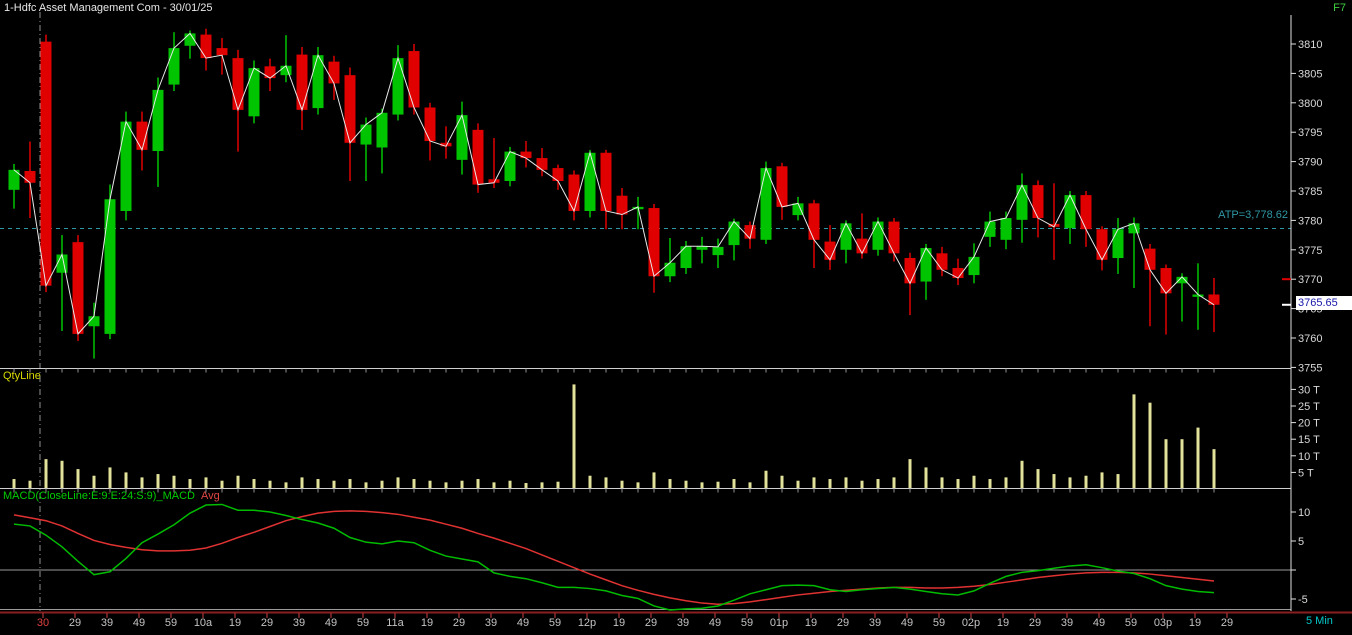 This screenshot has width=1352, height=635. What do you see at coordinates (1310, 192) in the screenshot?
I see `price-label: 3785` at bounding box center [1310, 192].